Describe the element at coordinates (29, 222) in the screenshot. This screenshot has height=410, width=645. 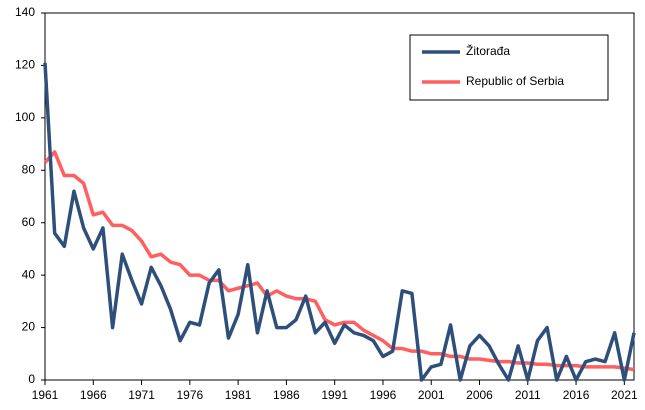
I see `y-tick-label: 60` at that location.